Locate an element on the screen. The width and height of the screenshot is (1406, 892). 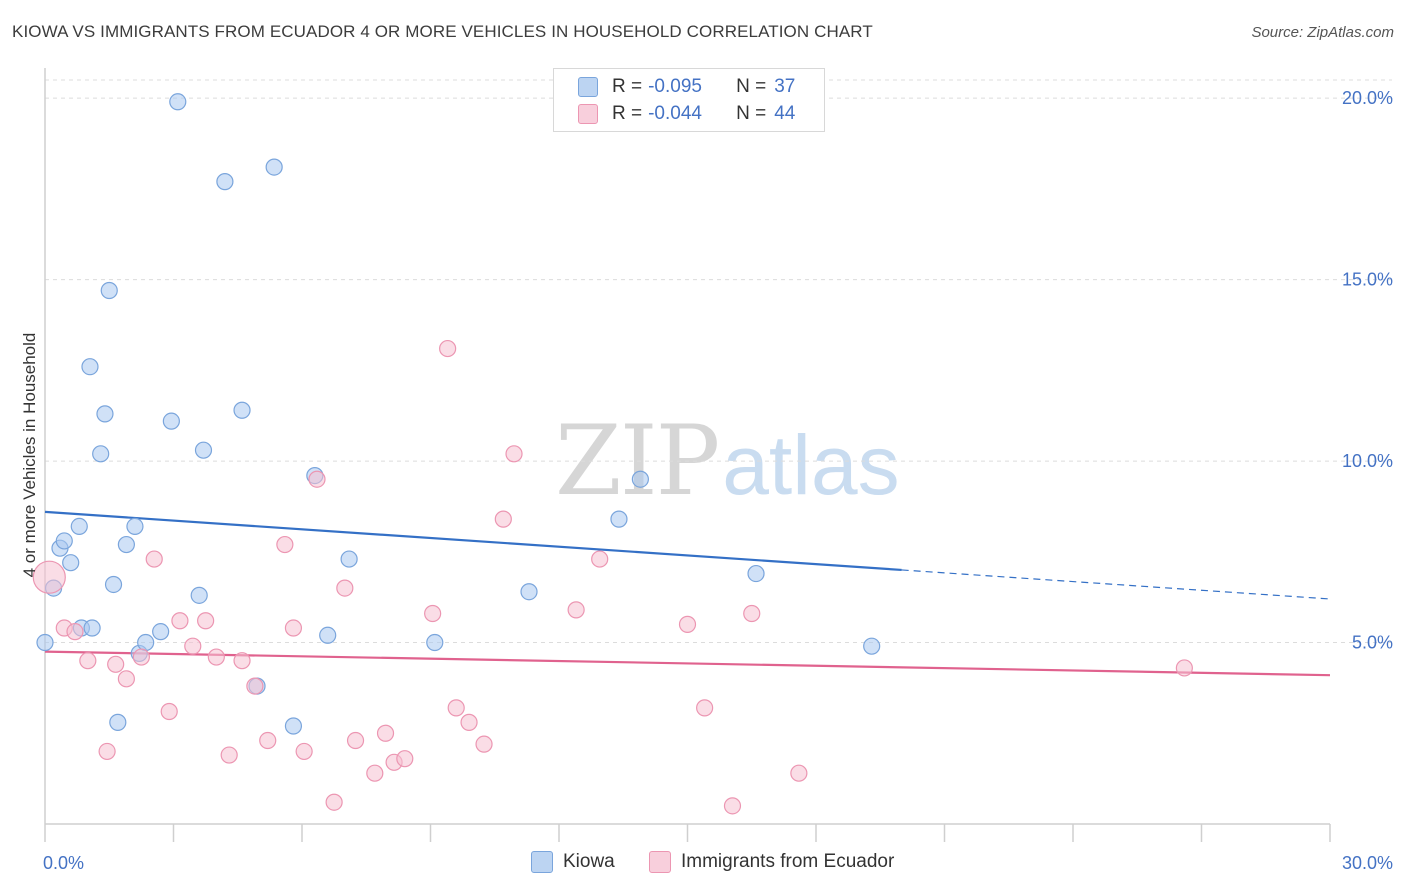
watermark-atlas: atlas is located at coordinates (811, 465).